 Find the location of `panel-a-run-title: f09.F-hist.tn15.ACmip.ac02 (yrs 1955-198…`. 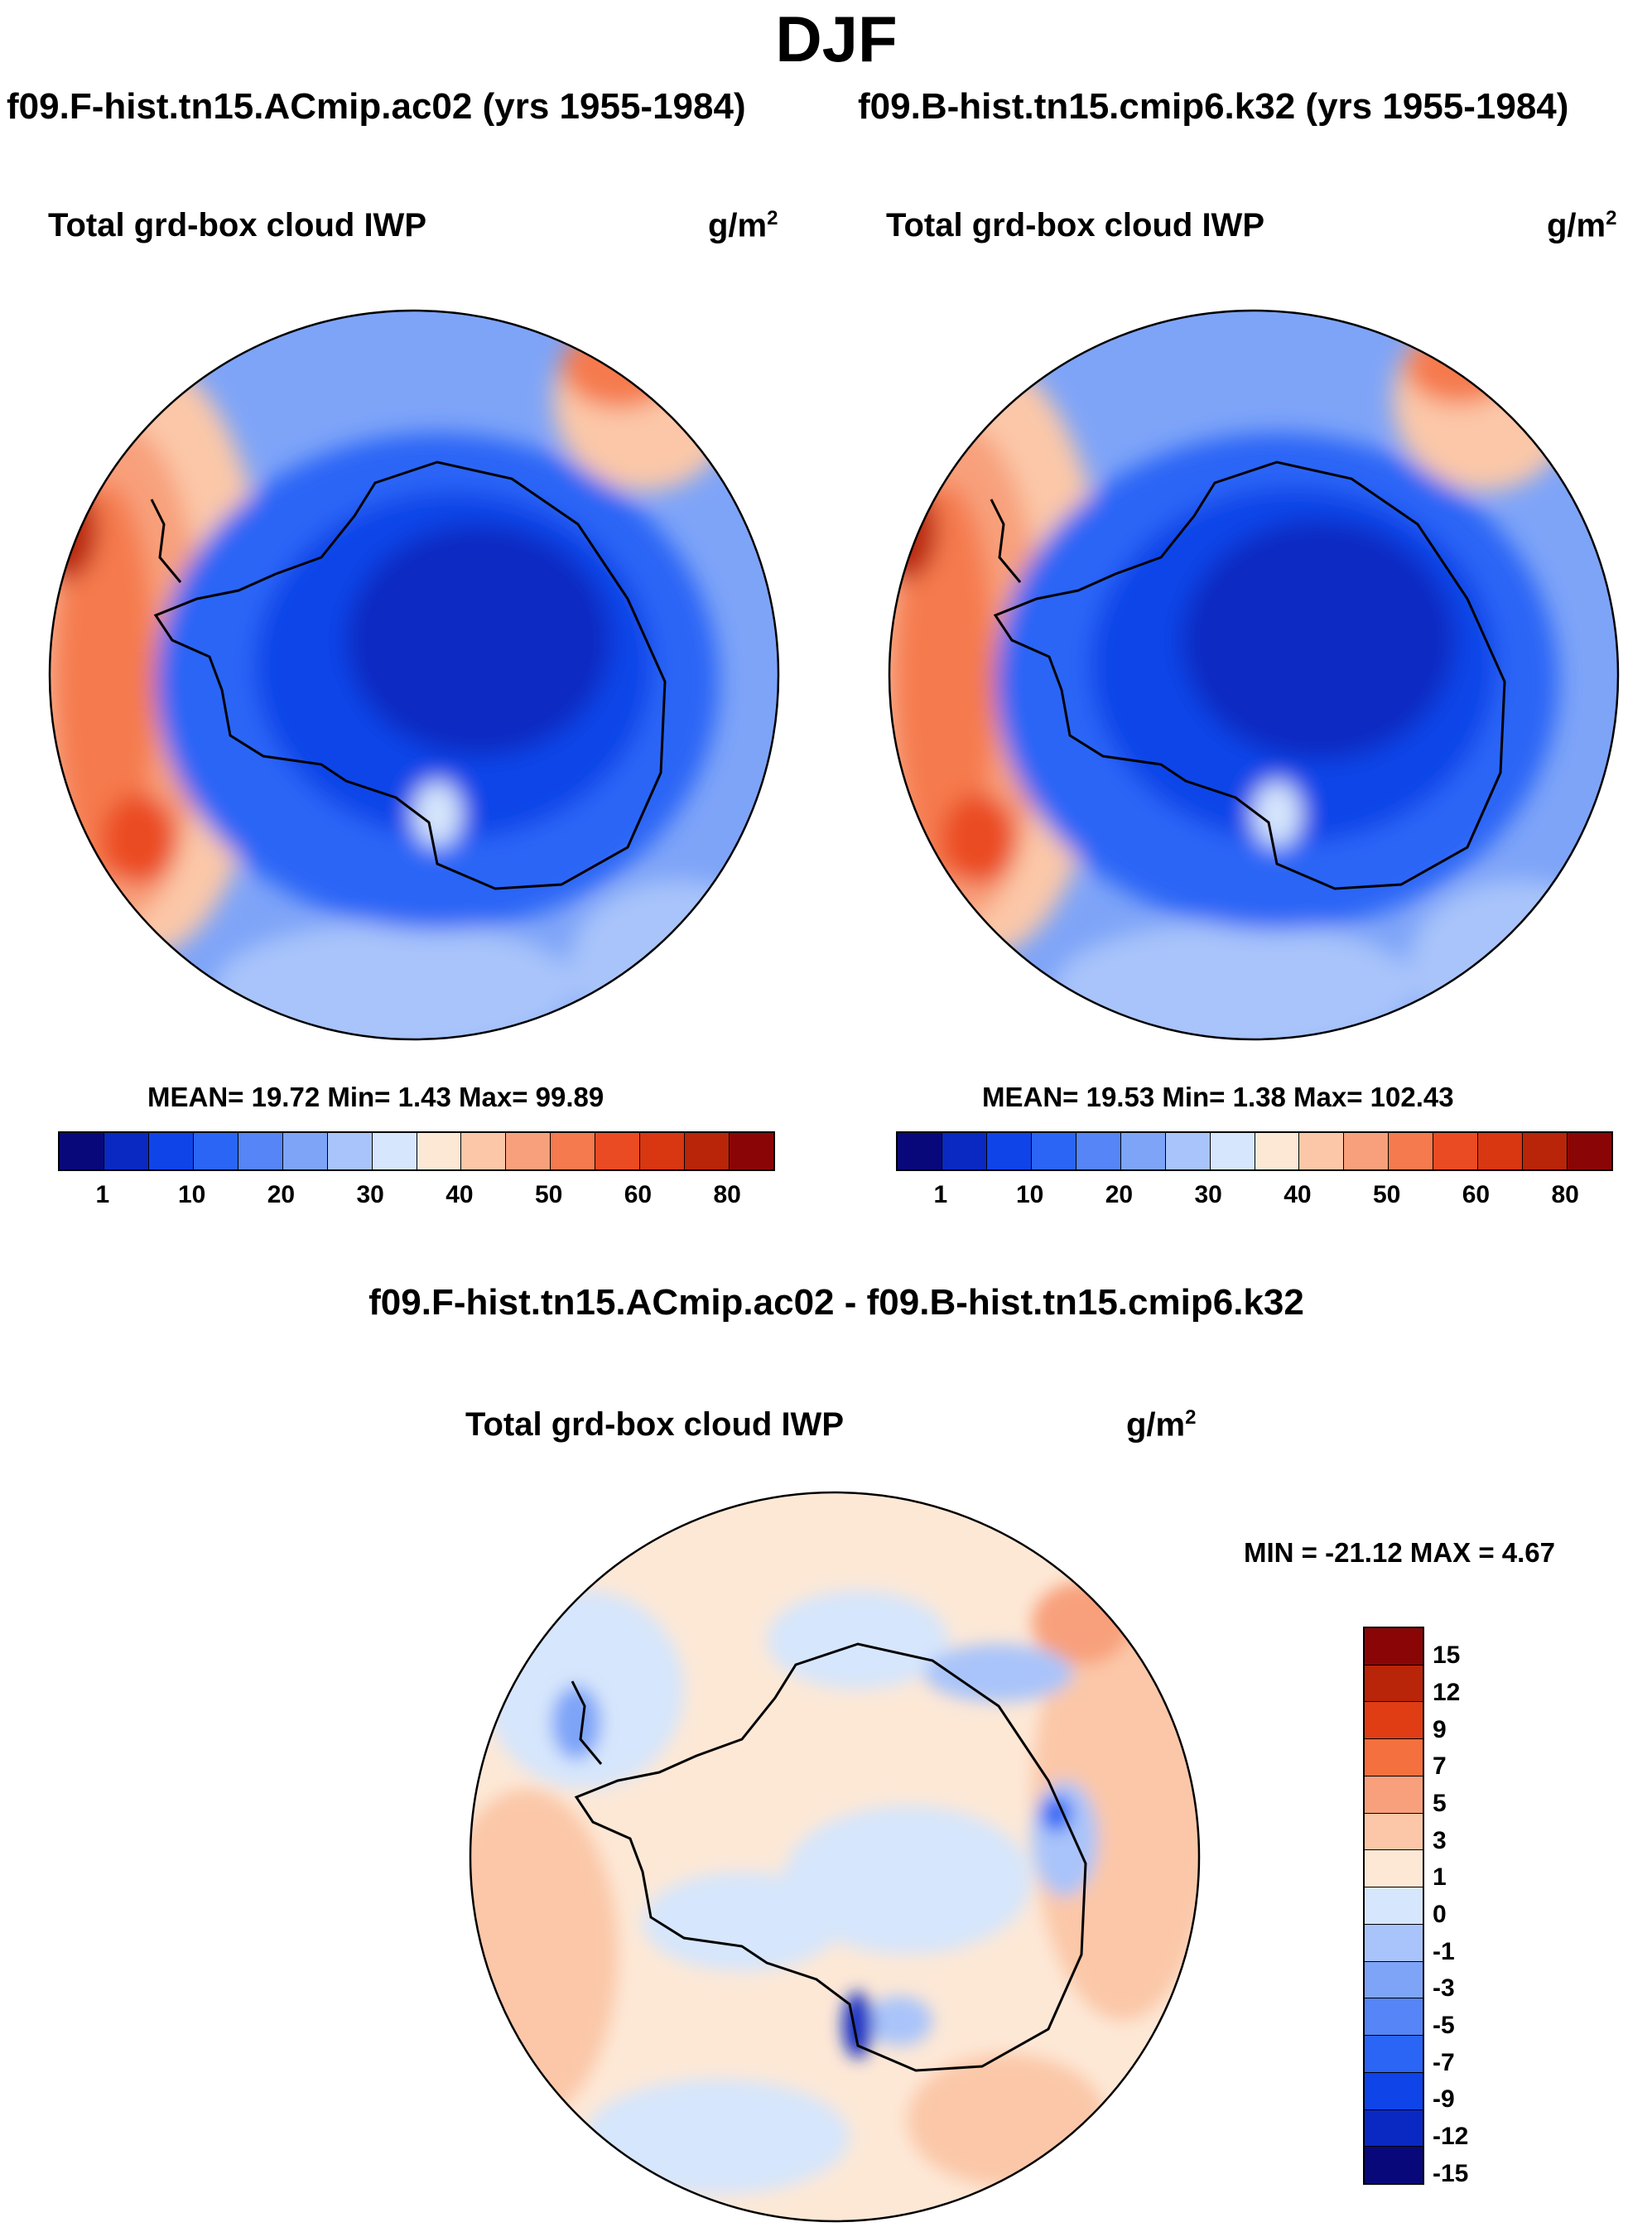

panel-a-run-title: f09.F-hist.tn15.ACmip.ac02 (yrs 1955-198… is located at coordinates (376, 106).